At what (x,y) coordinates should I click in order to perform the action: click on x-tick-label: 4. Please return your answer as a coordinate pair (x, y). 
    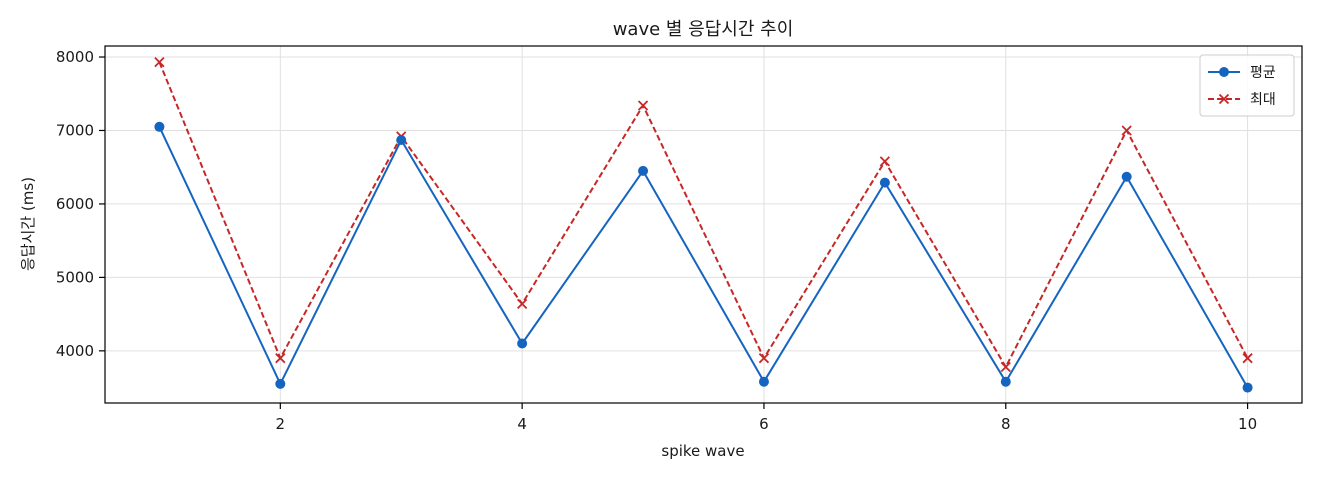
    Looking at the image, I should click on (522, 424).